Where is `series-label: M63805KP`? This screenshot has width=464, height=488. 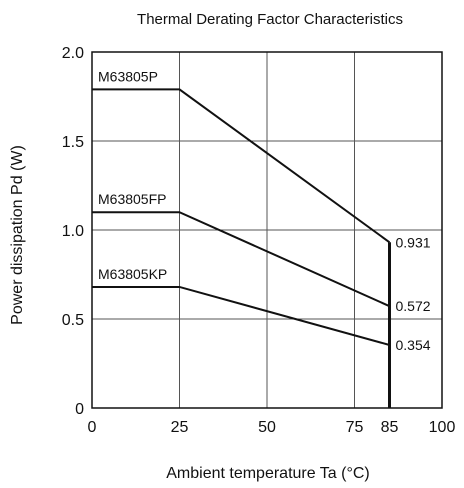 series-label: M63805KP is located at coordinates (132, 274).